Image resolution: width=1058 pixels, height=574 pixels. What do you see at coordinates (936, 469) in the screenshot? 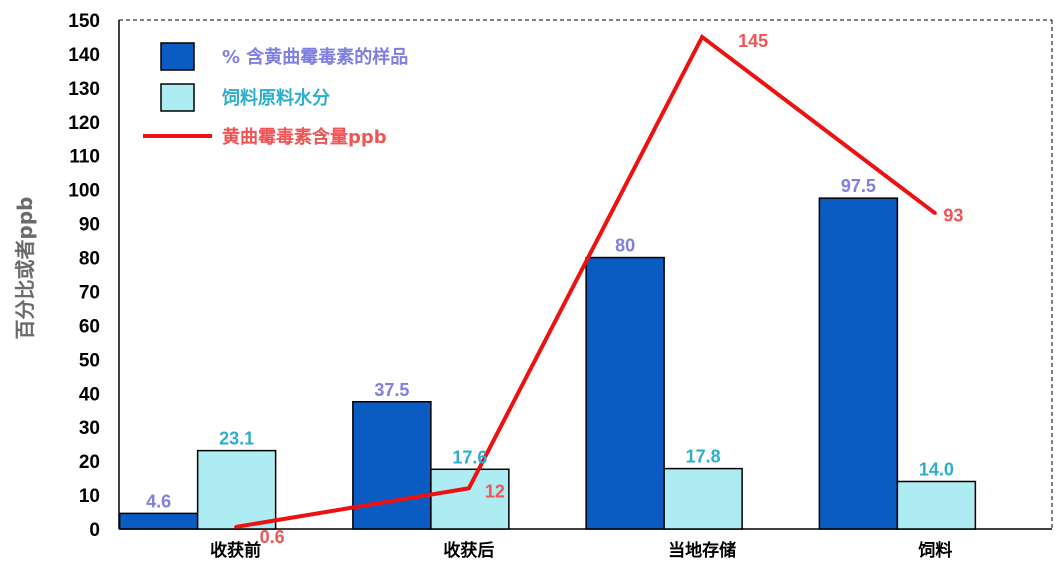
I see `data-label: 14.0` at bounding box center [936, 469].